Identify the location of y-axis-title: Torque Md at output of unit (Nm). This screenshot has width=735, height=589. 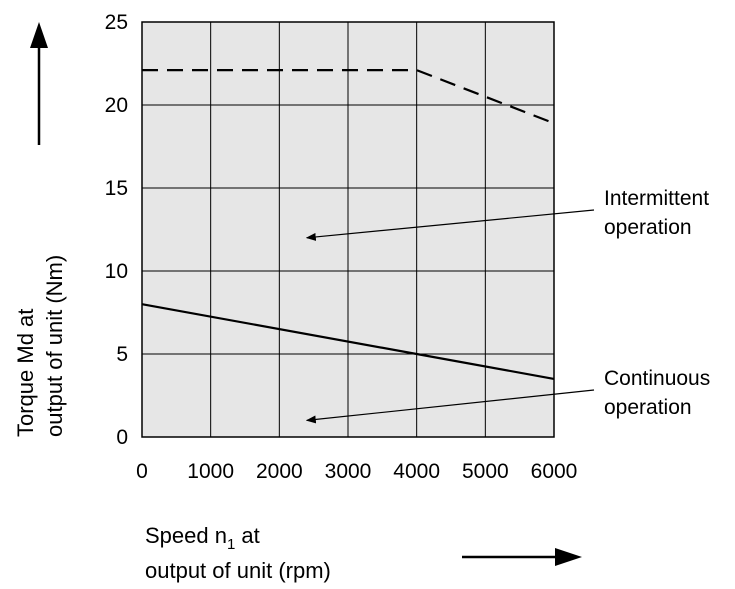
(40, 346).